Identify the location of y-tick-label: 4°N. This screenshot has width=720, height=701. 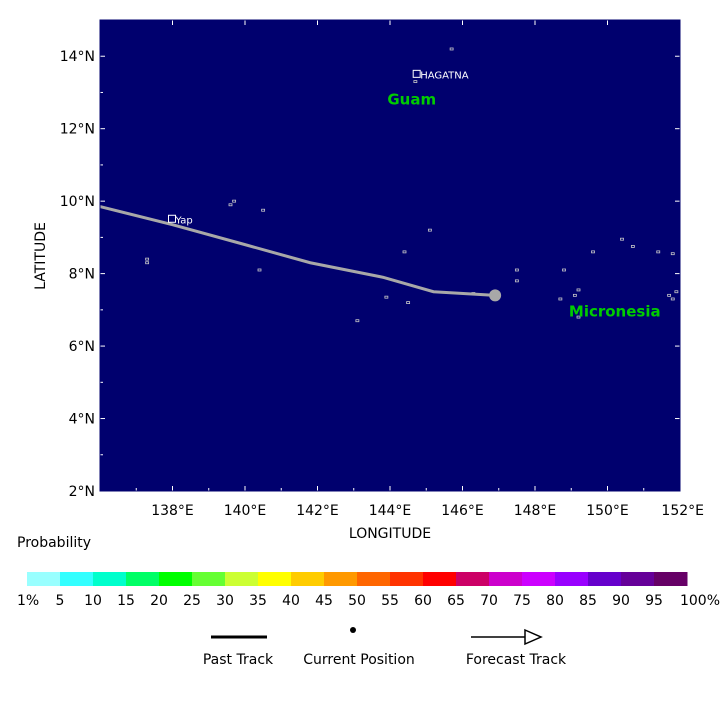
(82, 420).